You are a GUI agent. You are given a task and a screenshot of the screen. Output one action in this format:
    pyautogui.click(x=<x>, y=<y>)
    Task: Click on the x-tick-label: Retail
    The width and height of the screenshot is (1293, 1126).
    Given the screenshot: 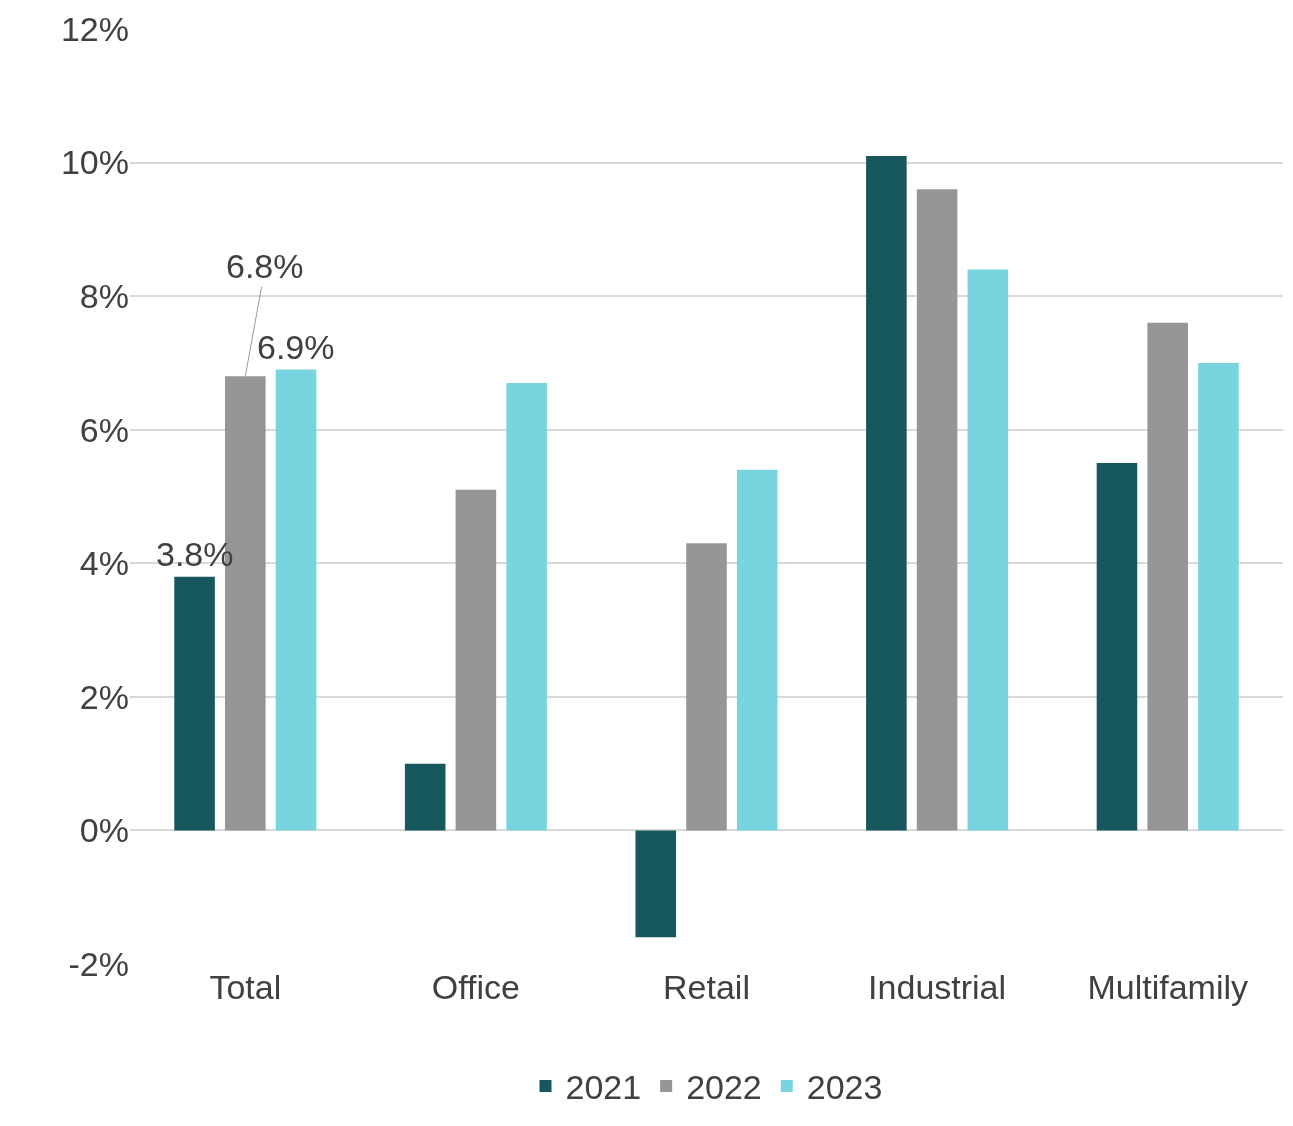 What is the action you would take?
    pyautogui.click(x=706, y=987)
    